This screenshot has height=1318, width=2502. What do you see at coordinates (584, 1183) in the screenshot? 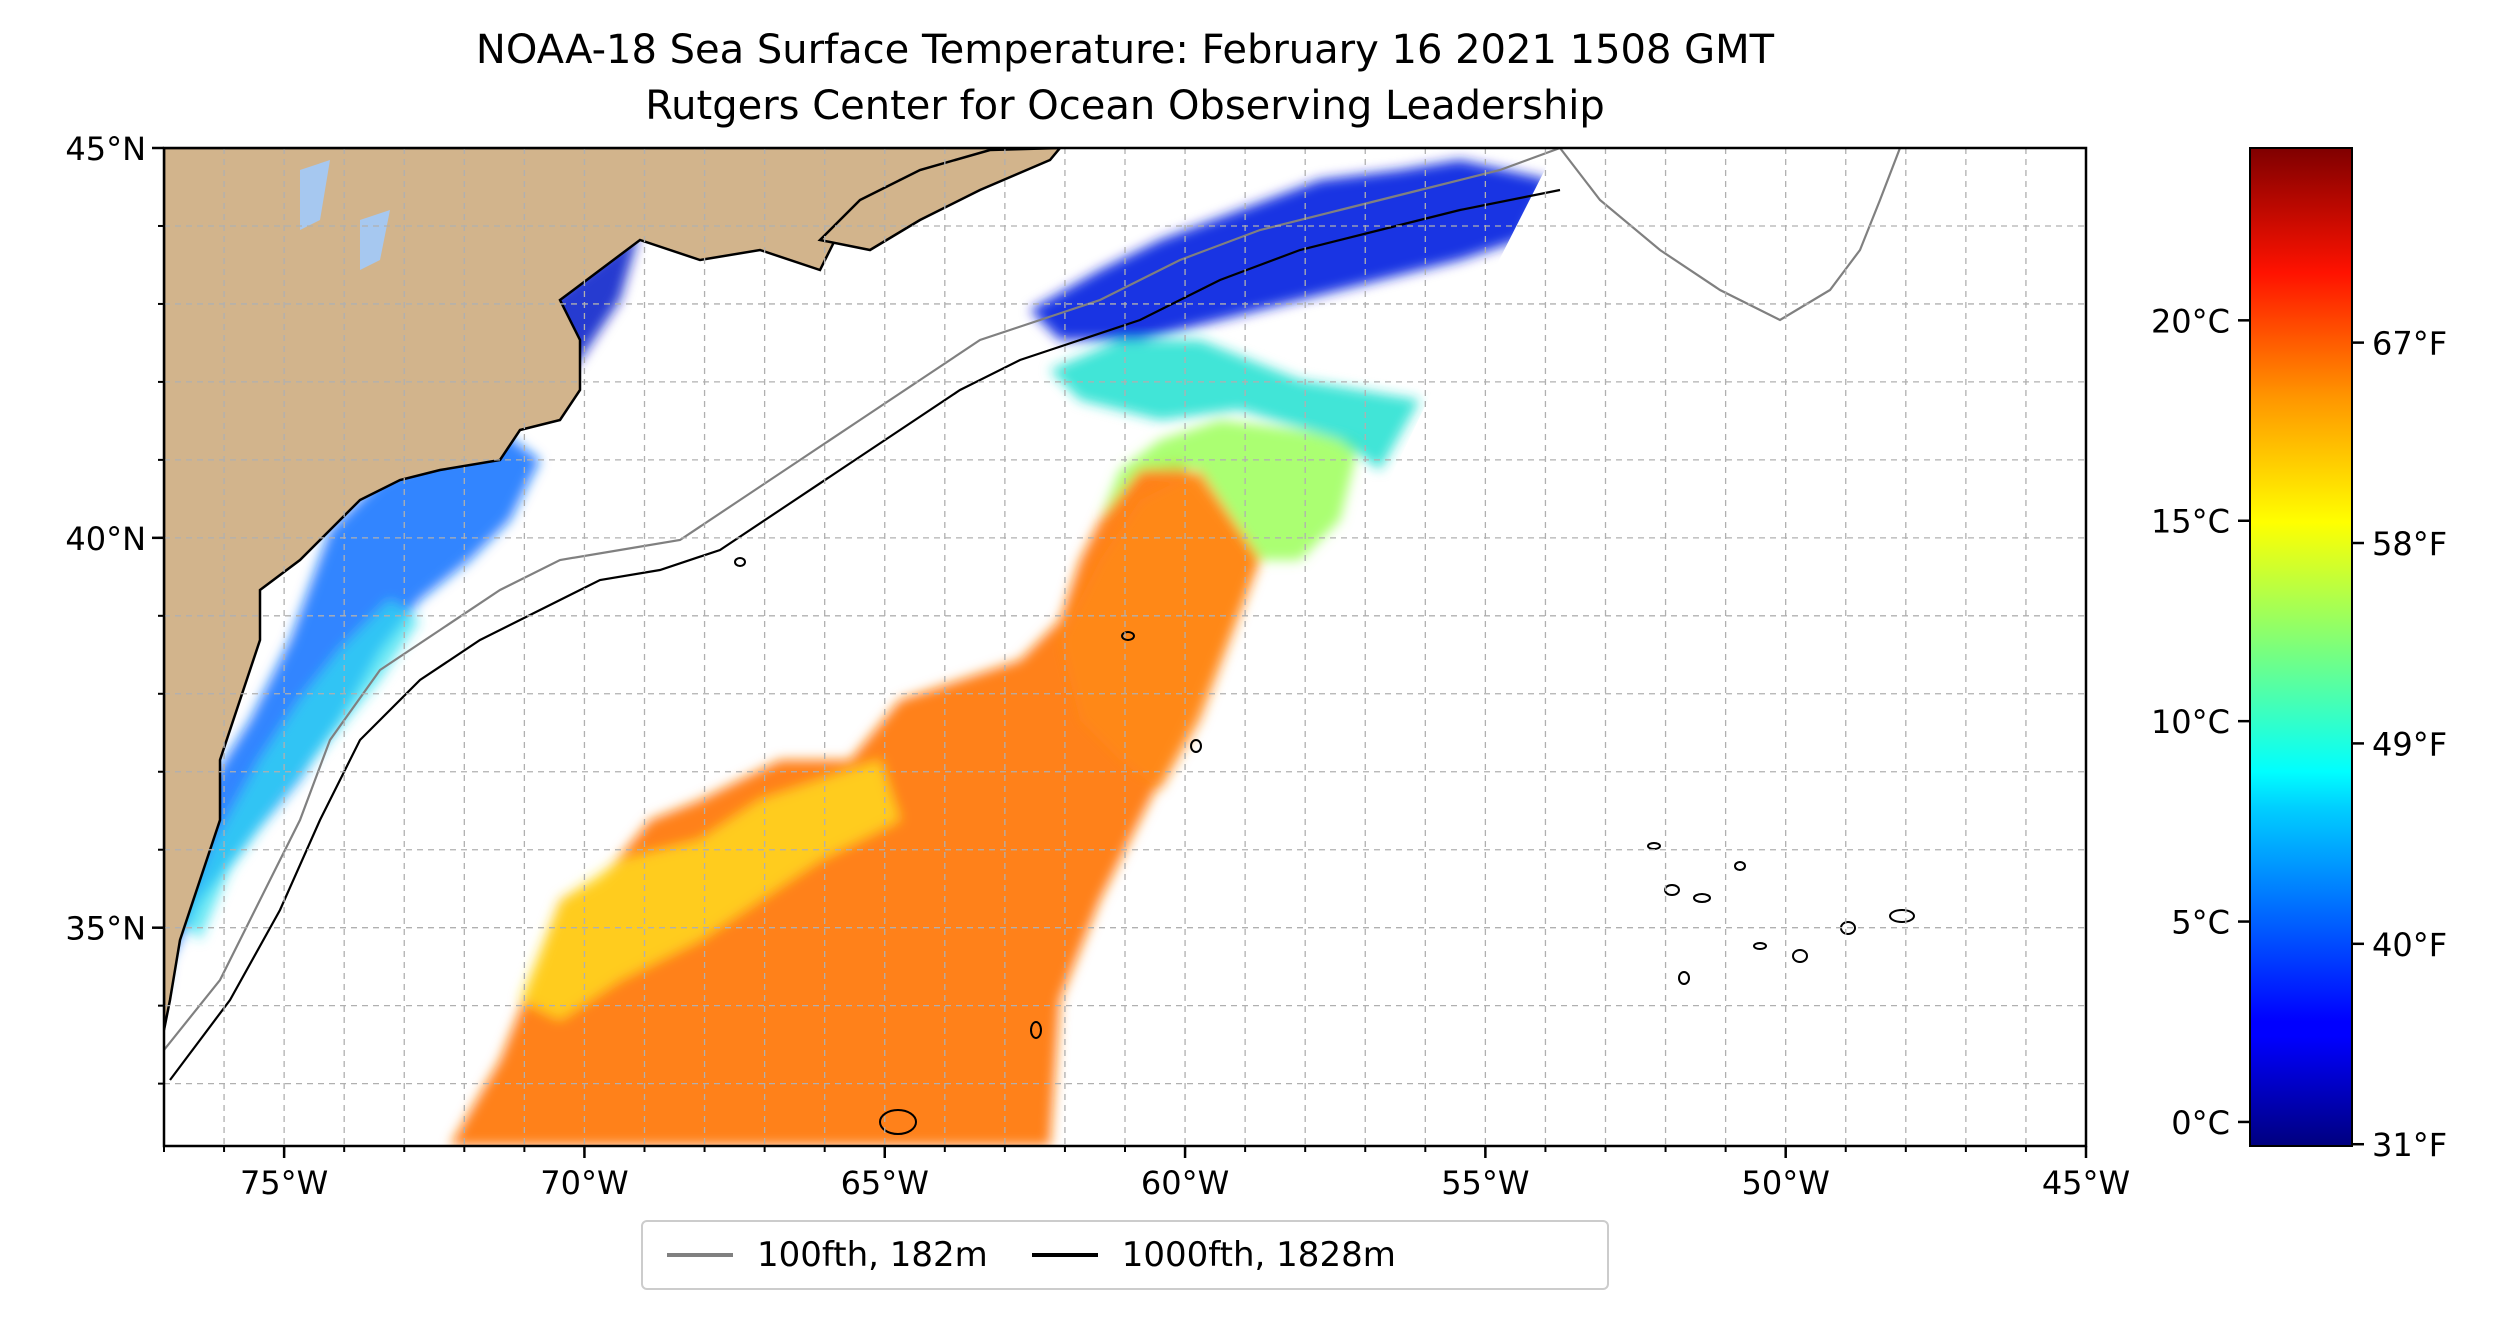
I see `lon-tick-label: 70°W` at bounding box center [584, 1183].